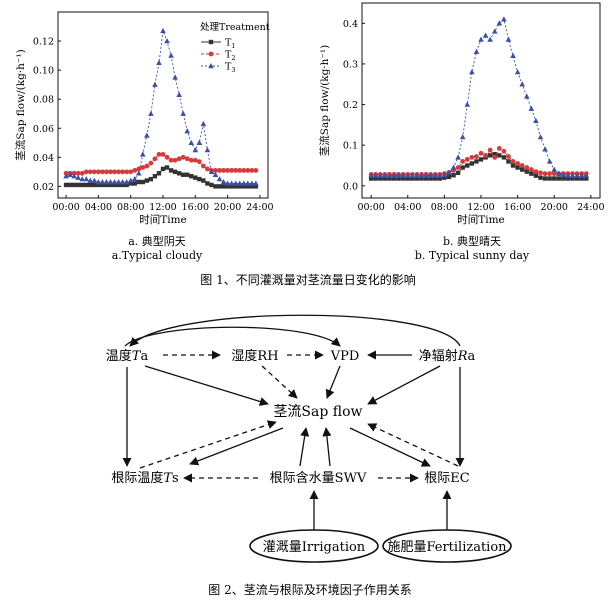 This screenshot has width=615, height=605. Describe the element at coordinates (472, 255) in the screenshot. I see `chart-b-caption-en: b. Typical sunny day` at that location.